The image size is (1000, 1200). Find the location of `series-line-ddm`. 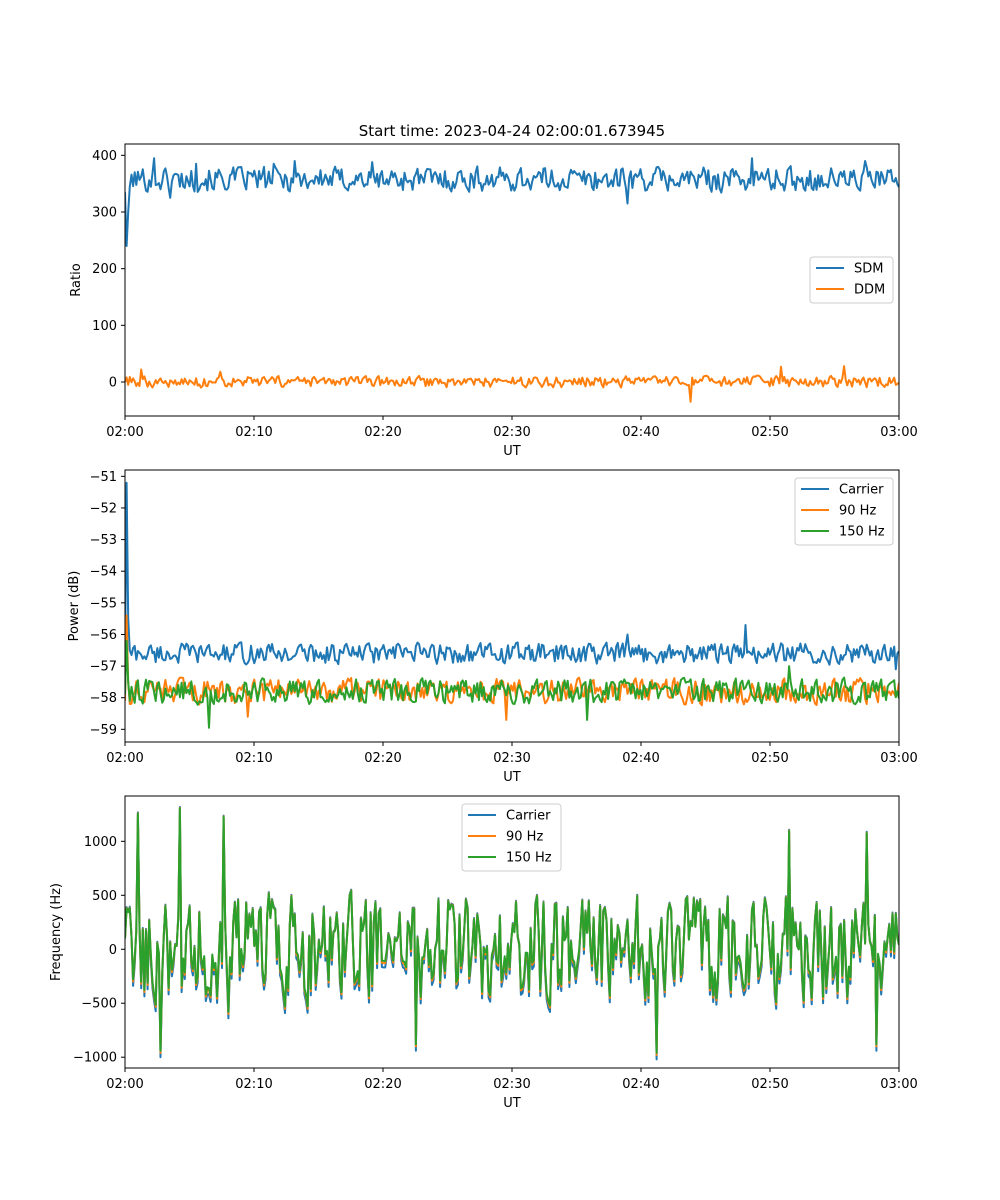

series-line-ddm is located at coordinates (512, 384).